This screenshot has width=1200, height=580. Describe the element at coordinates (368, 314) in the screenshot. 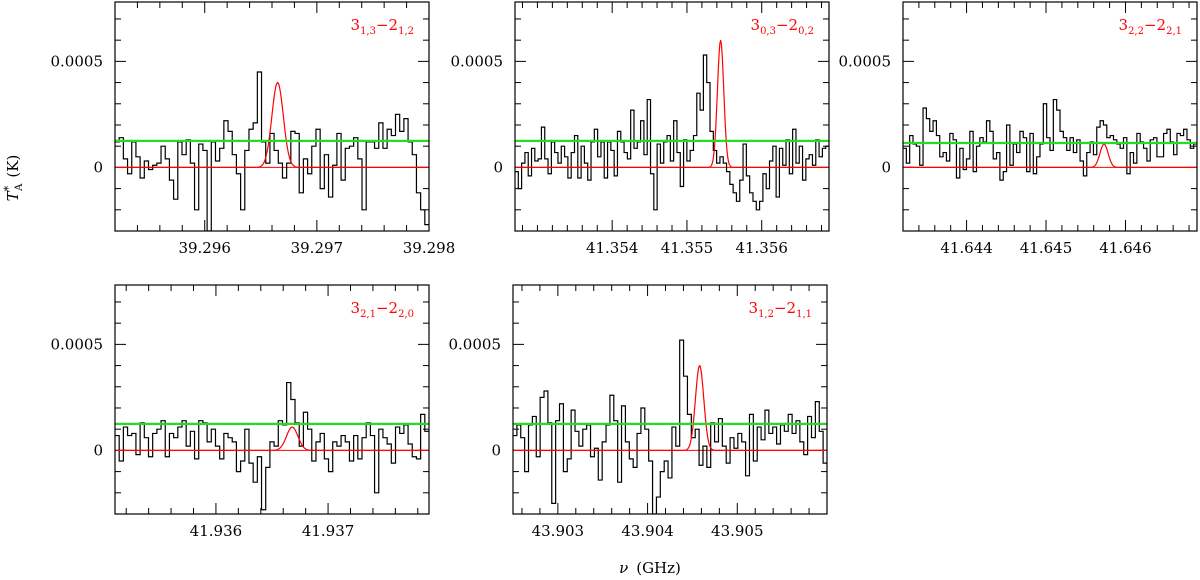

I see `label-upper-sub: 2,1` at that location.